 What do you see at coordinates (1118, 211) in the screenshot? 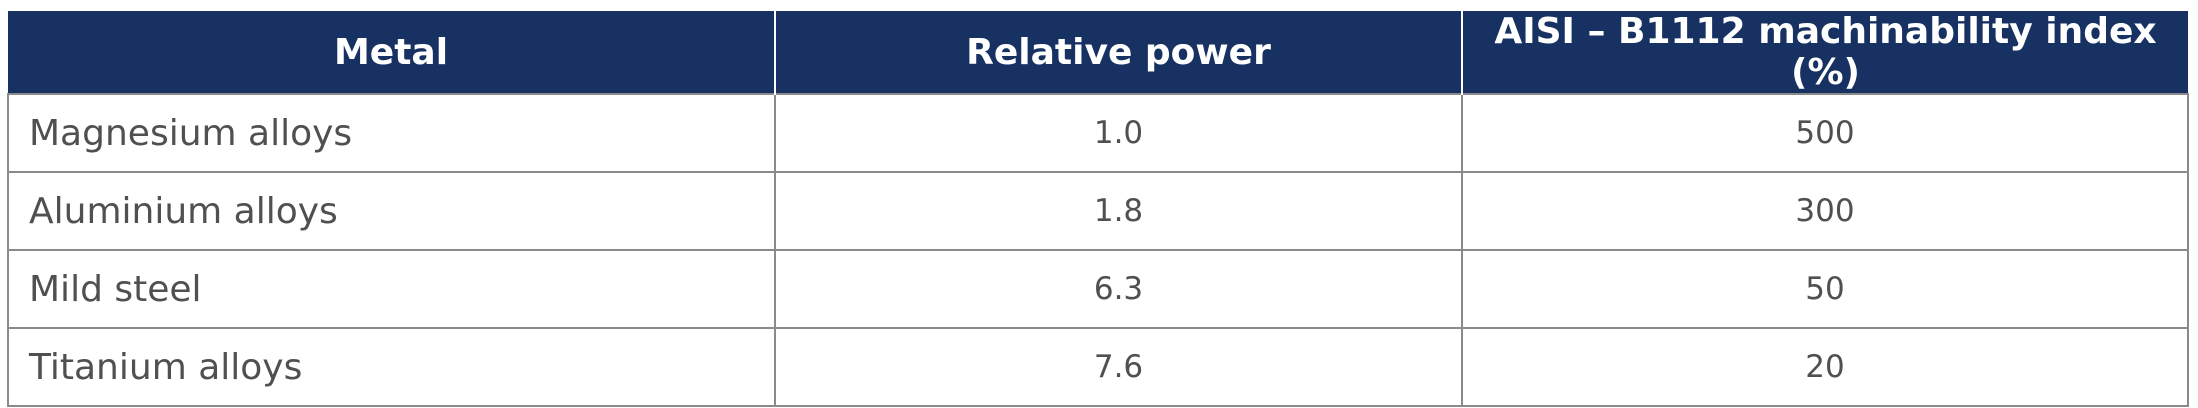
I see `table-cell: 1.8` at bounding box center [1118, 211].